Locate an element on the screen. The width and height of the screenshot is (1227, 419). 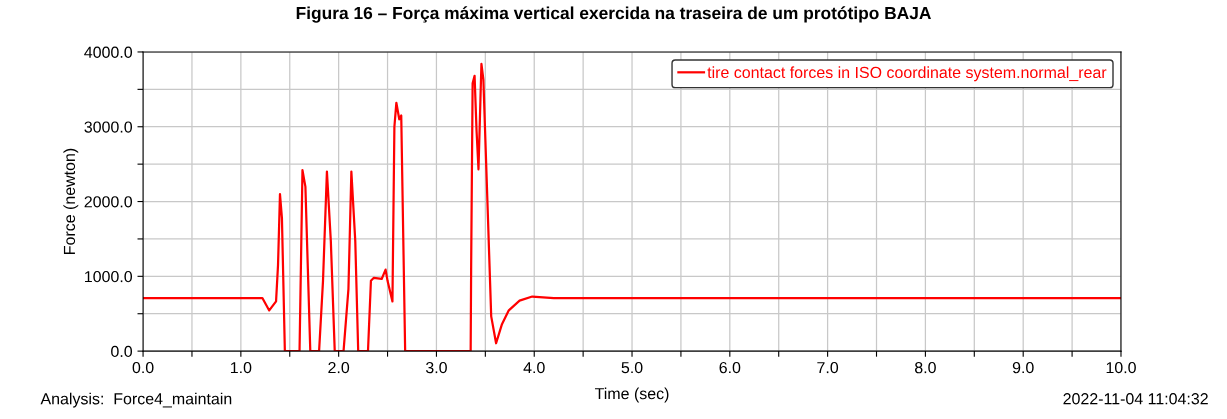
x-tick-label: 8.0 is located at coordinates (925, 367).